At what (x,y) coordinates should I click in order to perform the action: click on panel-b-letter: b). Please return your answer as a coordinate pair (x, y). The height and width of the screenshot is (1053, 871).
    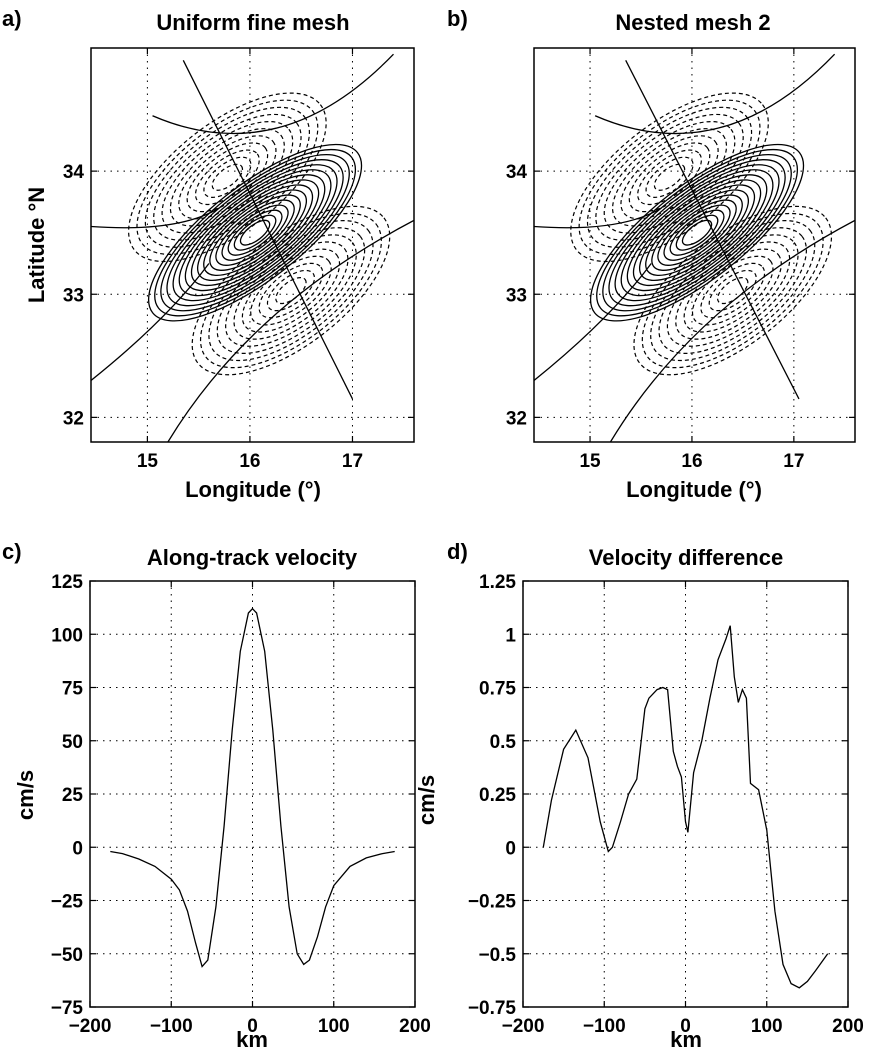
    Looking at the image, I should click on (457, 18).